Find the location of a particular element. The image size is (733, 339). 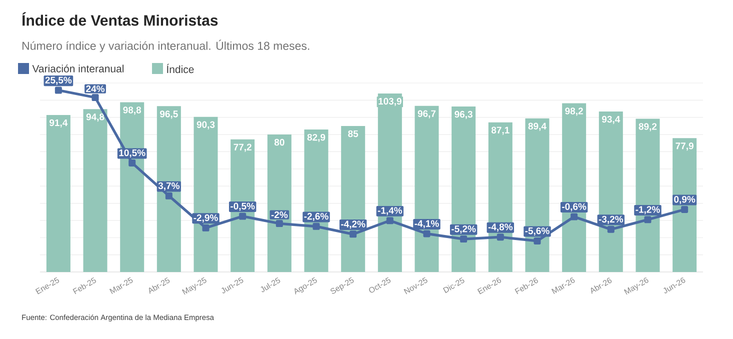

data-label: -4,1% is located at coordinates (426, 224).